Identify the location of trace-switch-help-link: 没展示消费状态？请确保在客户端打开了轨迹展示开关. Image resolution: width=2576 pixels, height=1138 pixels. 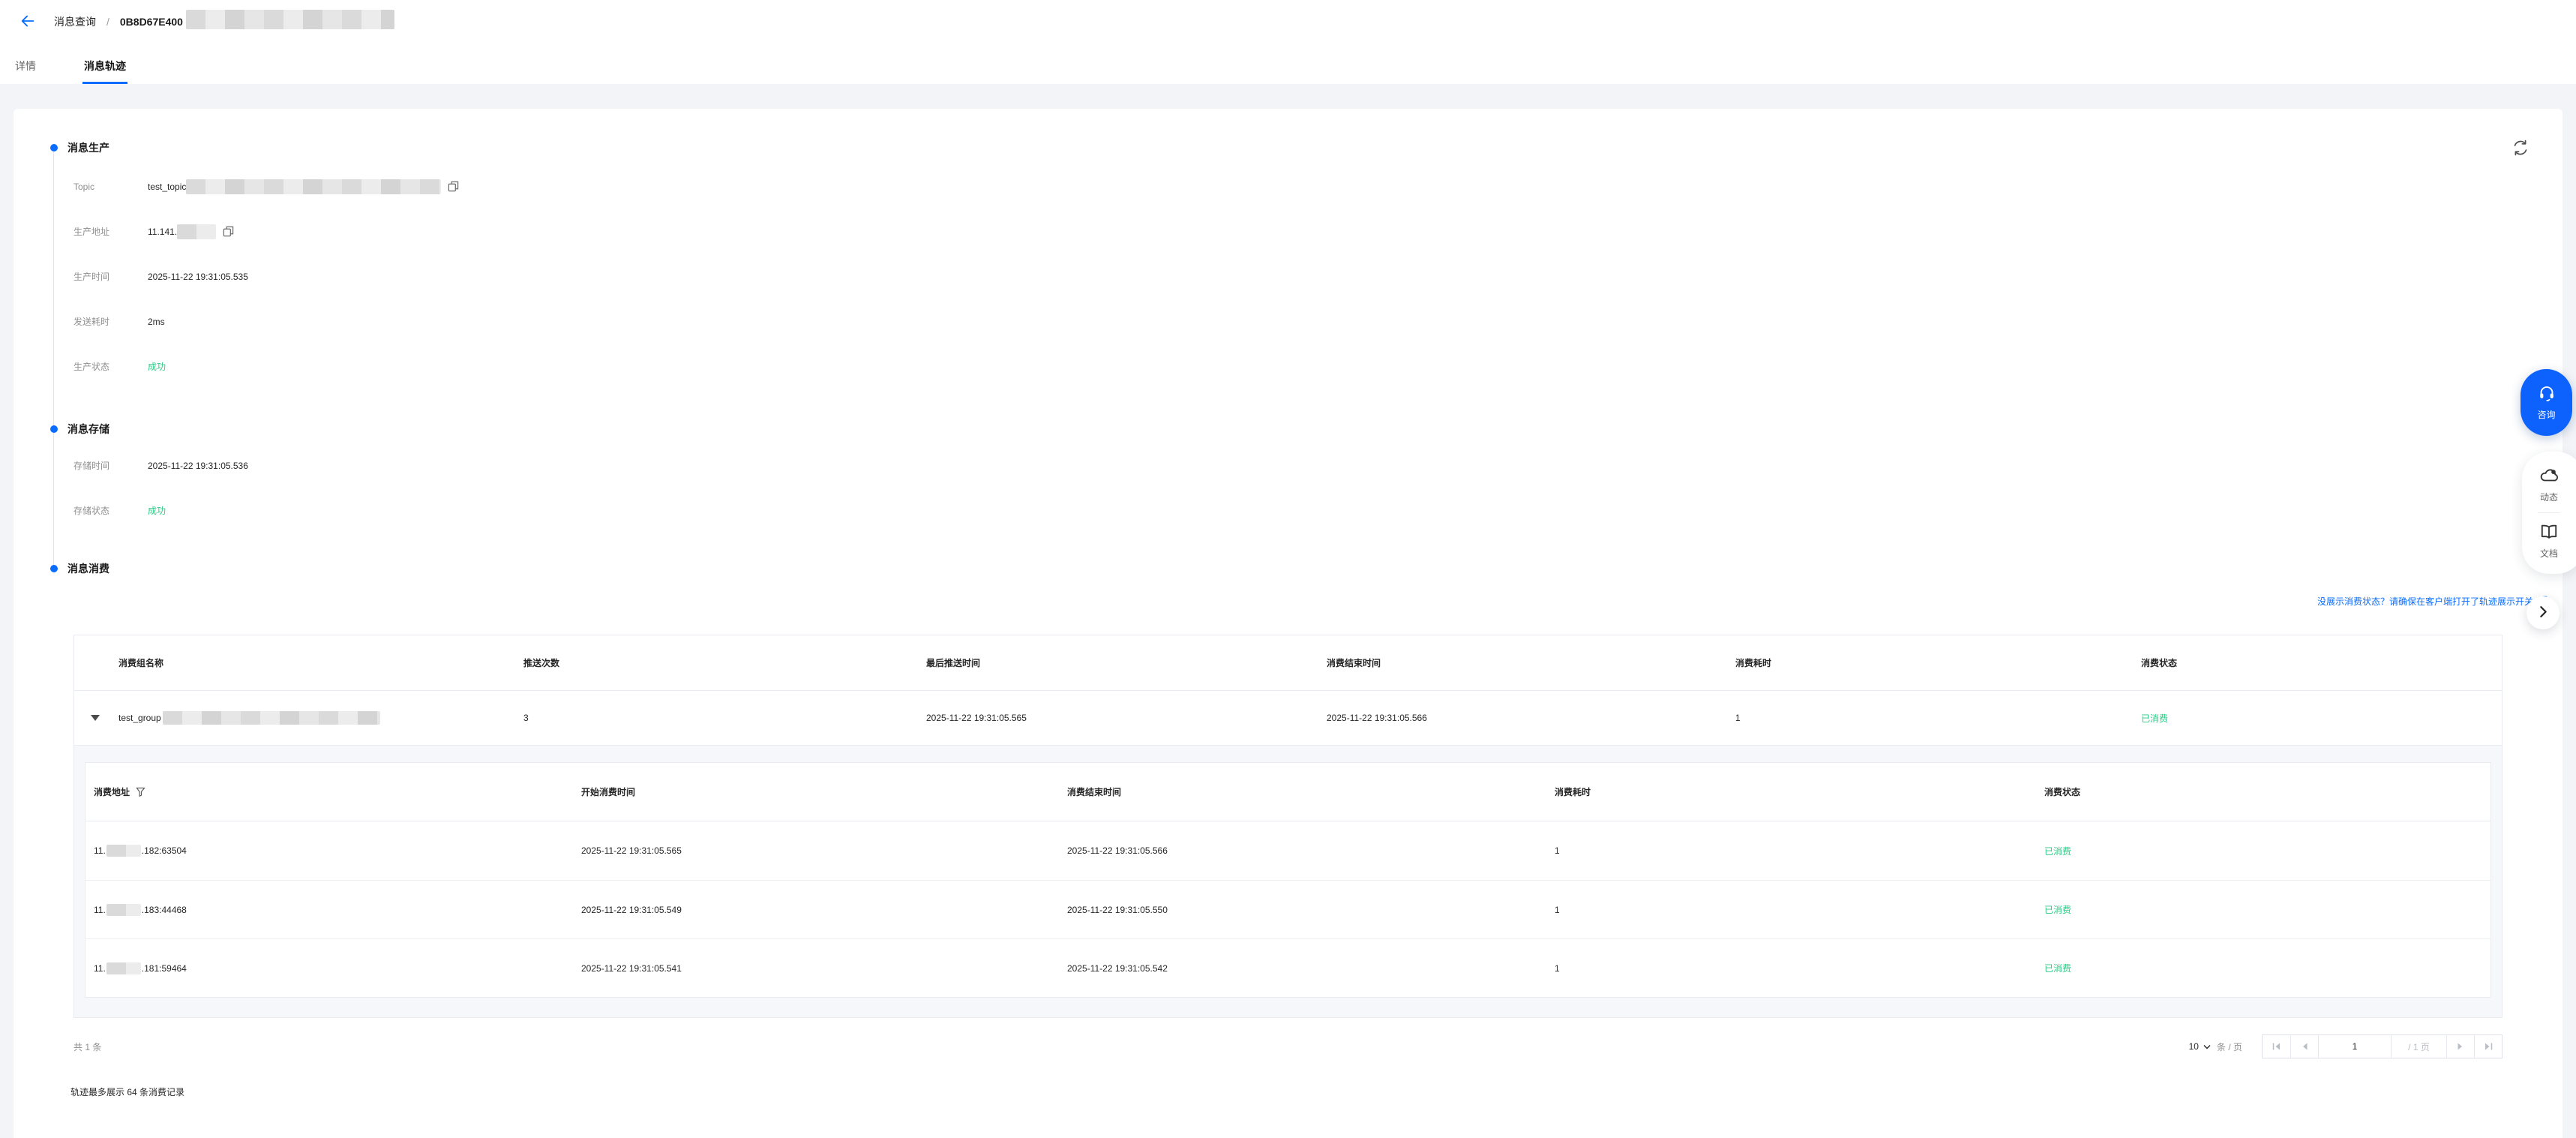
(2432, 601).